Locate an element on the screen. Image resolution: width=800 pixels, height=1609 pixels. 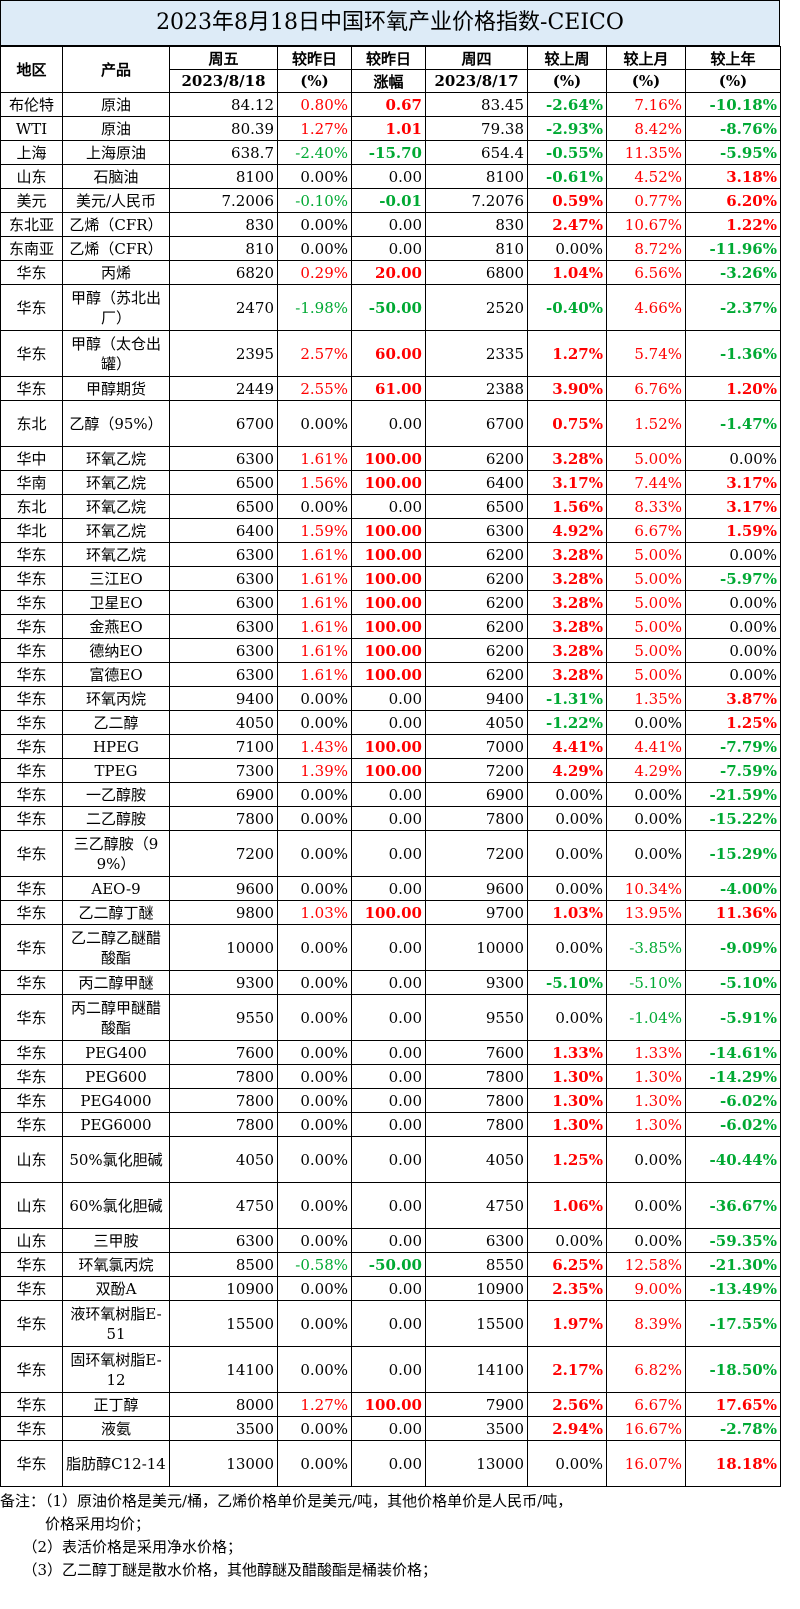
cell-daily-pct: -2.40% is located at coordinates (314, 152).